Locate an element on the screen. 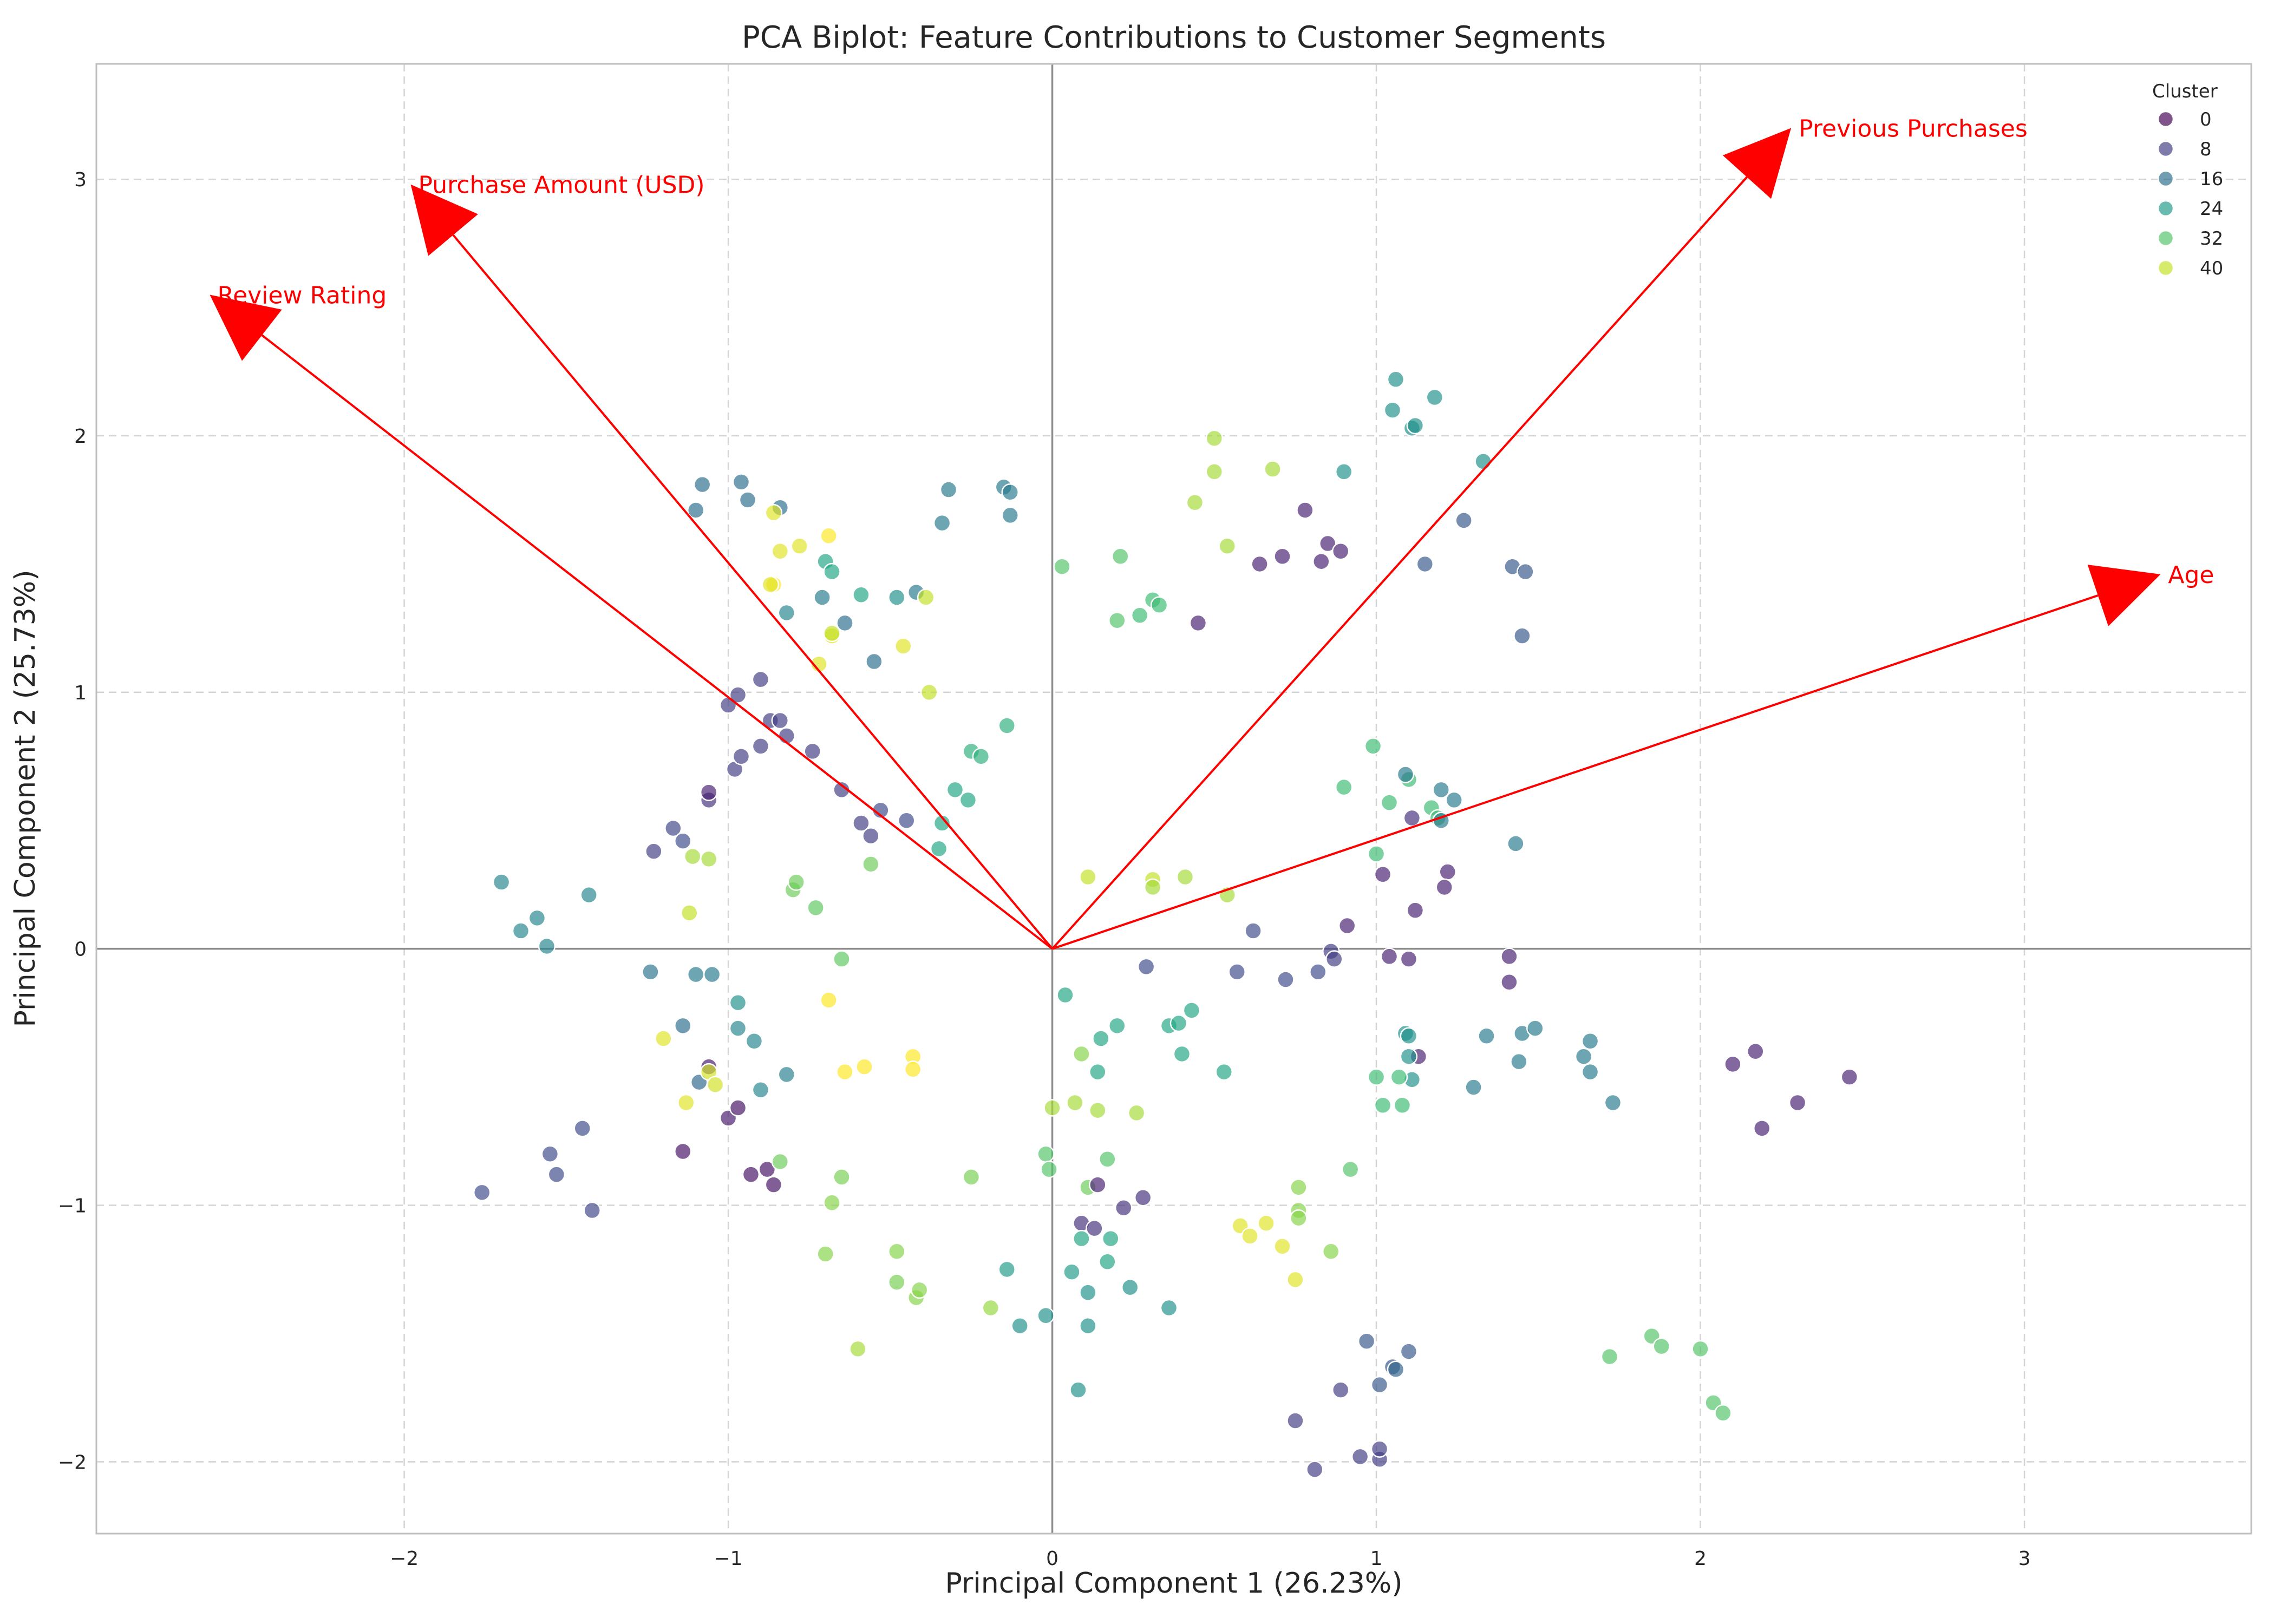 The width and height of the screenshot is (2274, 1624). x-tick-label: 0 is located at coordinates (1052, 1559).